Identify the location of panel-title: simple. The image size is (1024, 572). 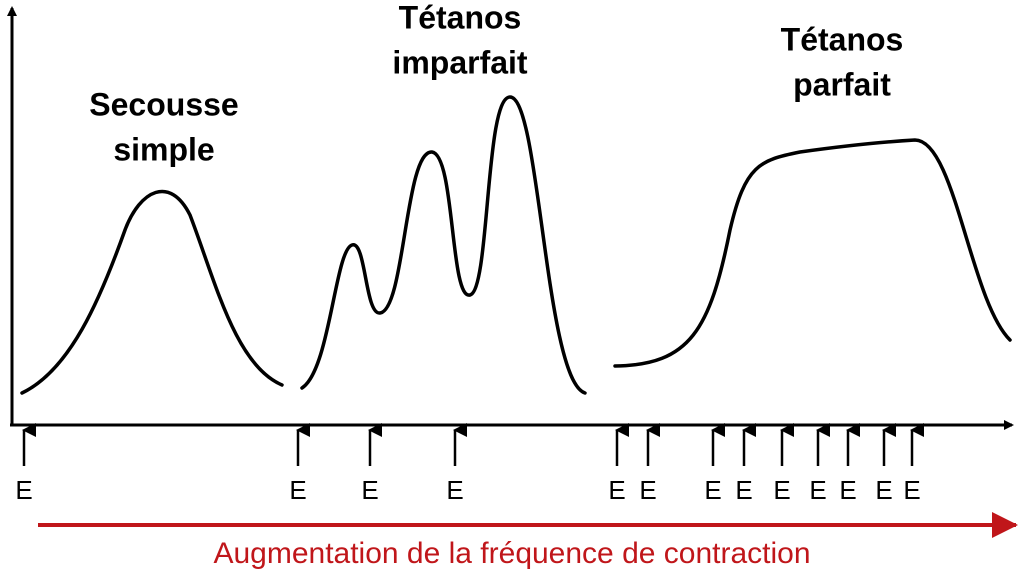
(163, 149).